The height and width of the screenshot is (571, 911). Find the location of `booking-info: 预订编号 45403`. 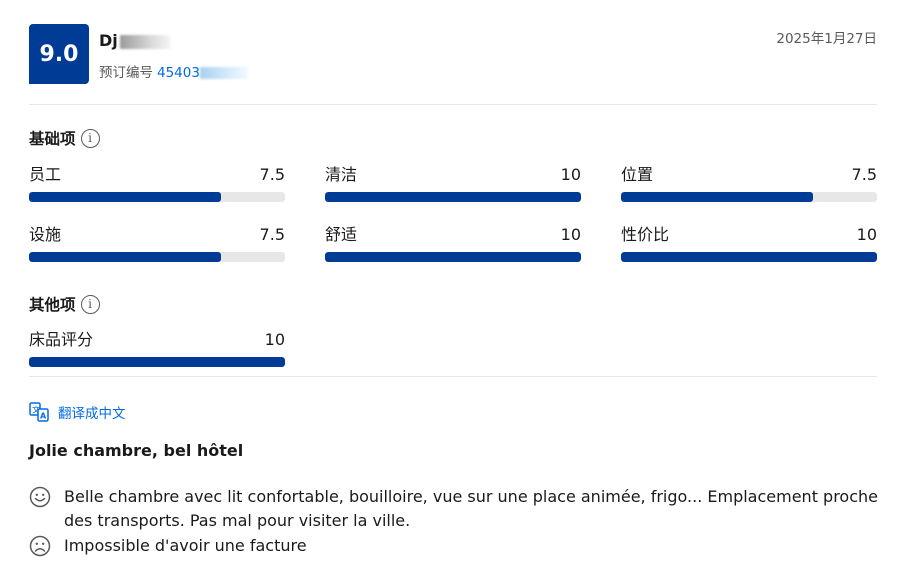

booking-info: 预订编号 45403 is located at coordinates (173, 71).